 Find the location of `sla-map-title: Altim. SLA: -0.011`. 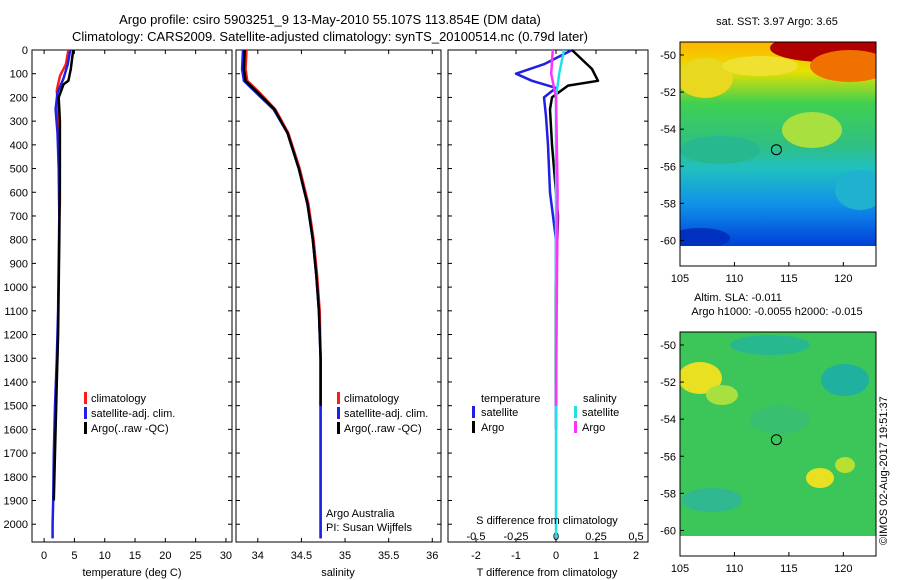

sla-map-title: Altim. SLA: -0.011 is located at coordinates (738, 298).